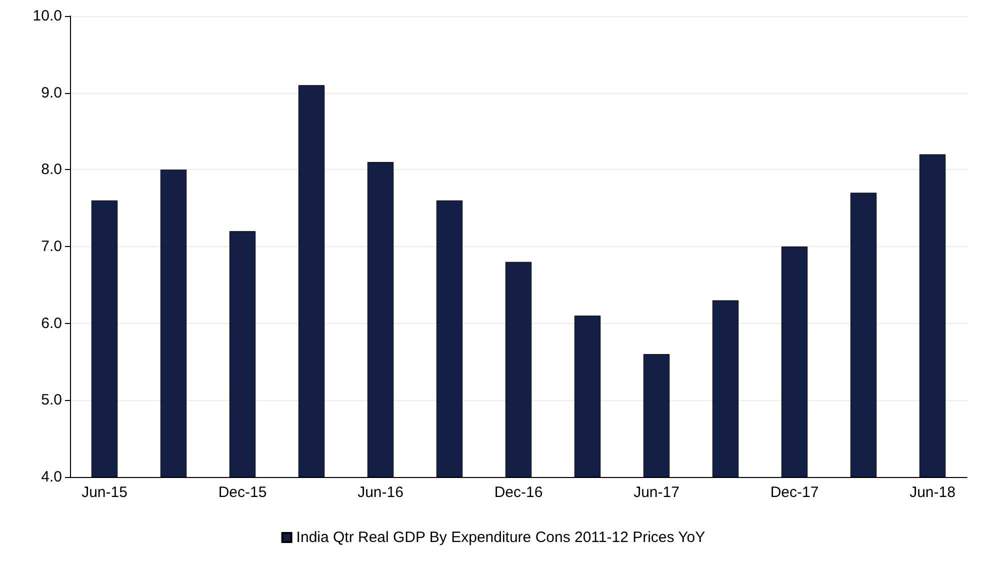  Describe the element at coordinates (381, 492) in the screenshot. I see `x-tick-label: Jun-16` at that location.